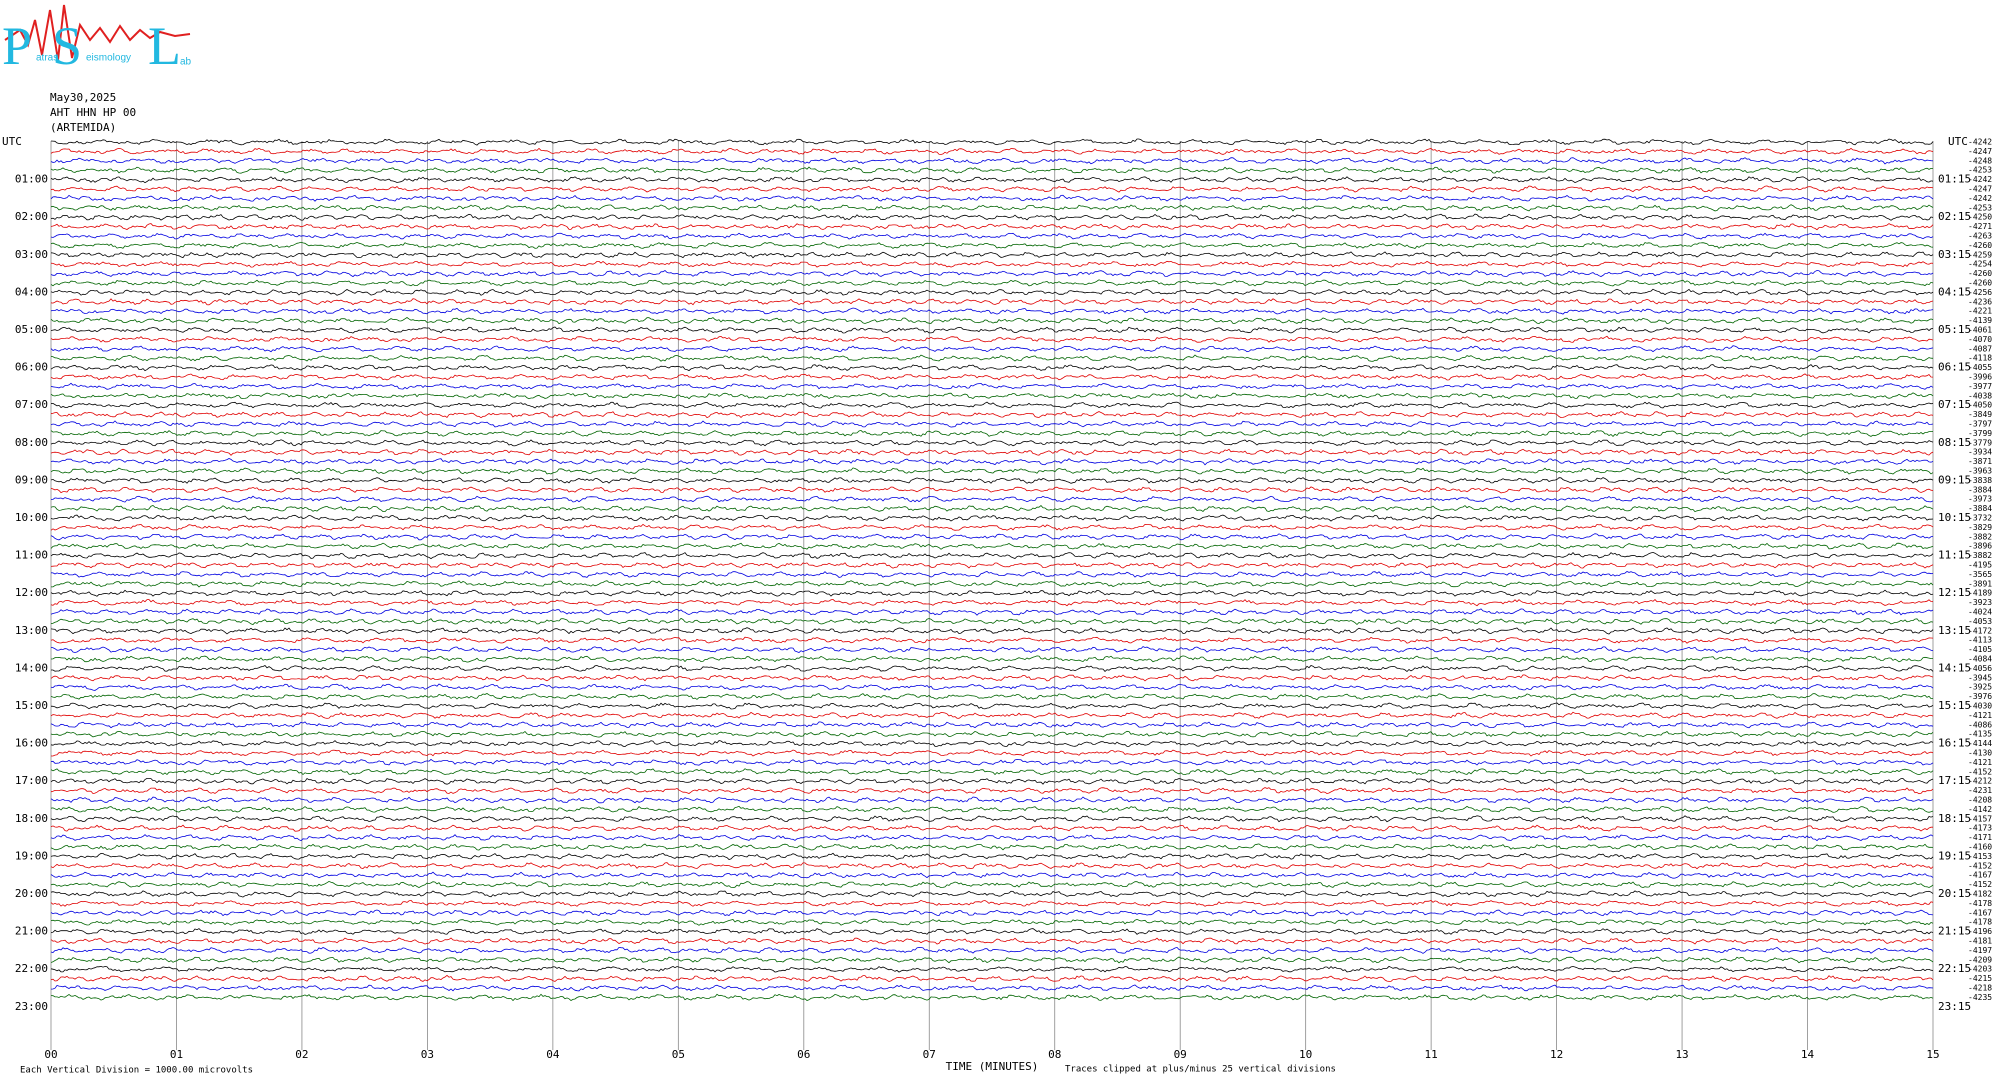  Describe the element at coordinates (1980, 565) in the screenshot. I see `trace-offset: -4195` at that location.